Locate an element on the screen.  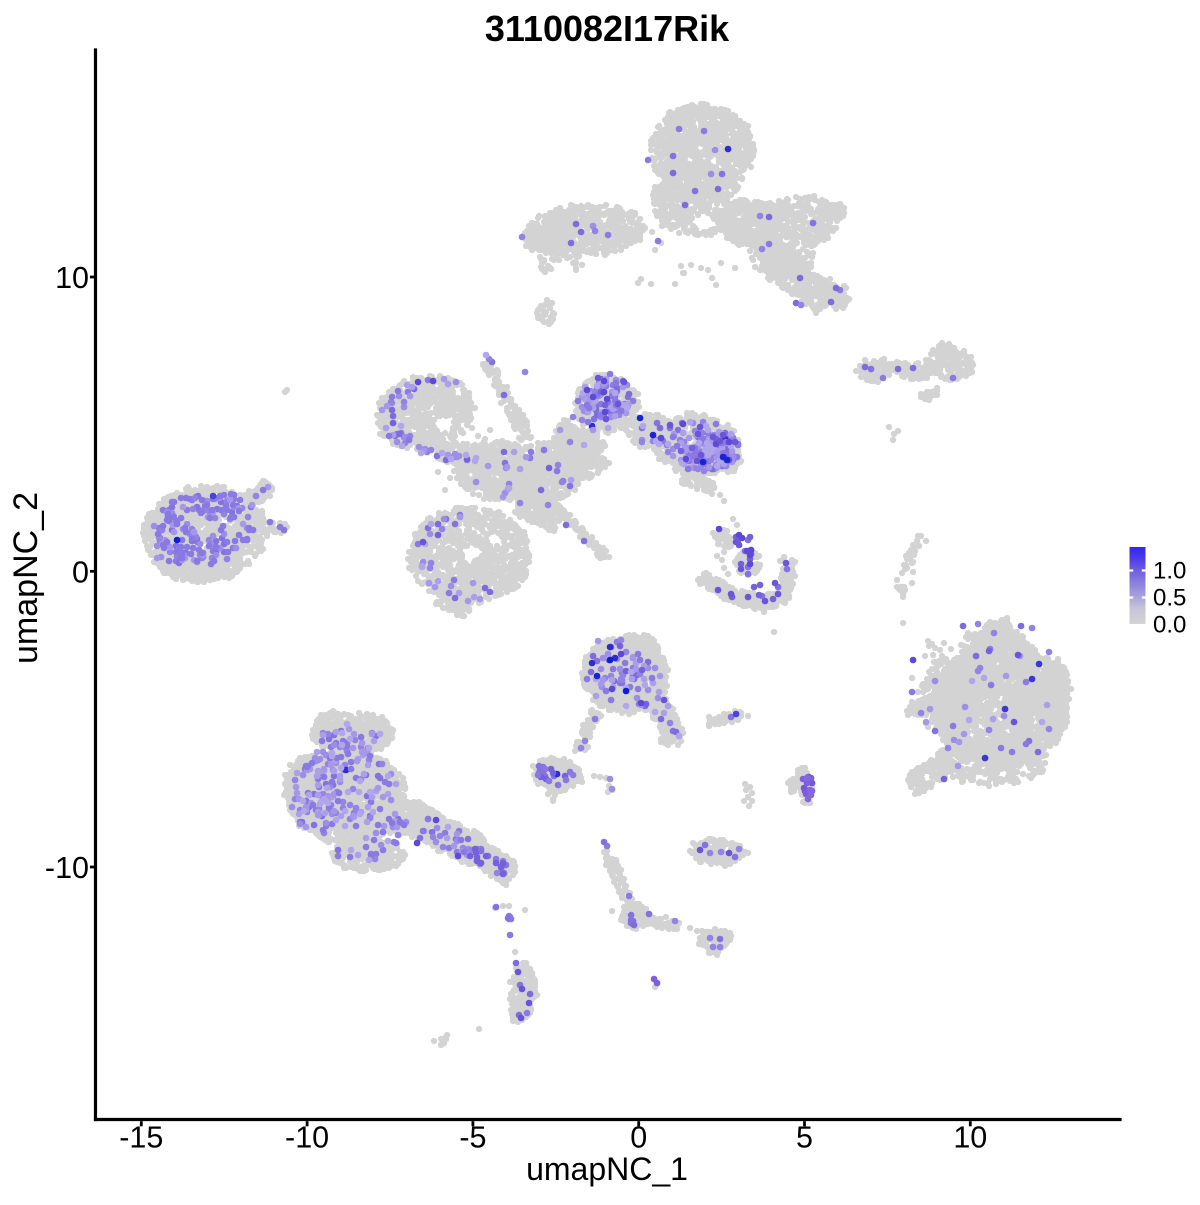
svg-text: -15 is located at coordinates (141, 1138).